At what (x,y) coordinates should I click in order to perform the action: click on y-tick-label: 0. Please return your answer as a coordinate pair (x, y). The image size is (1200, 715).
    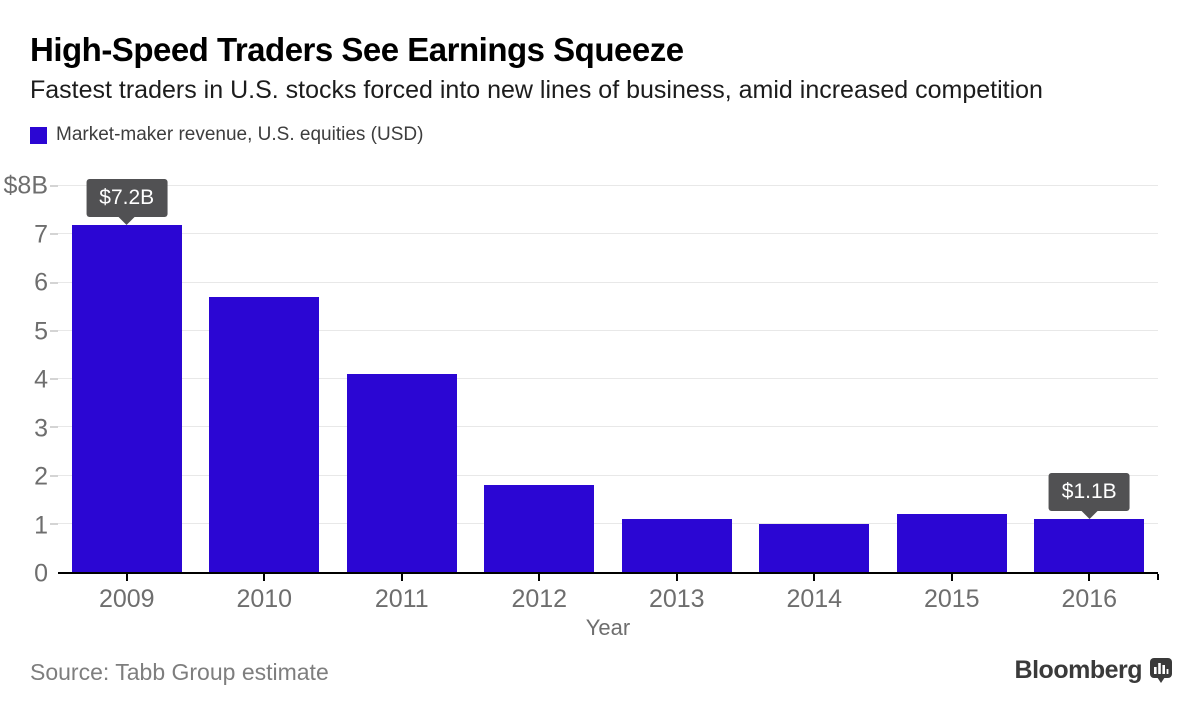
    Looking at the image, I should click on (41, 573).